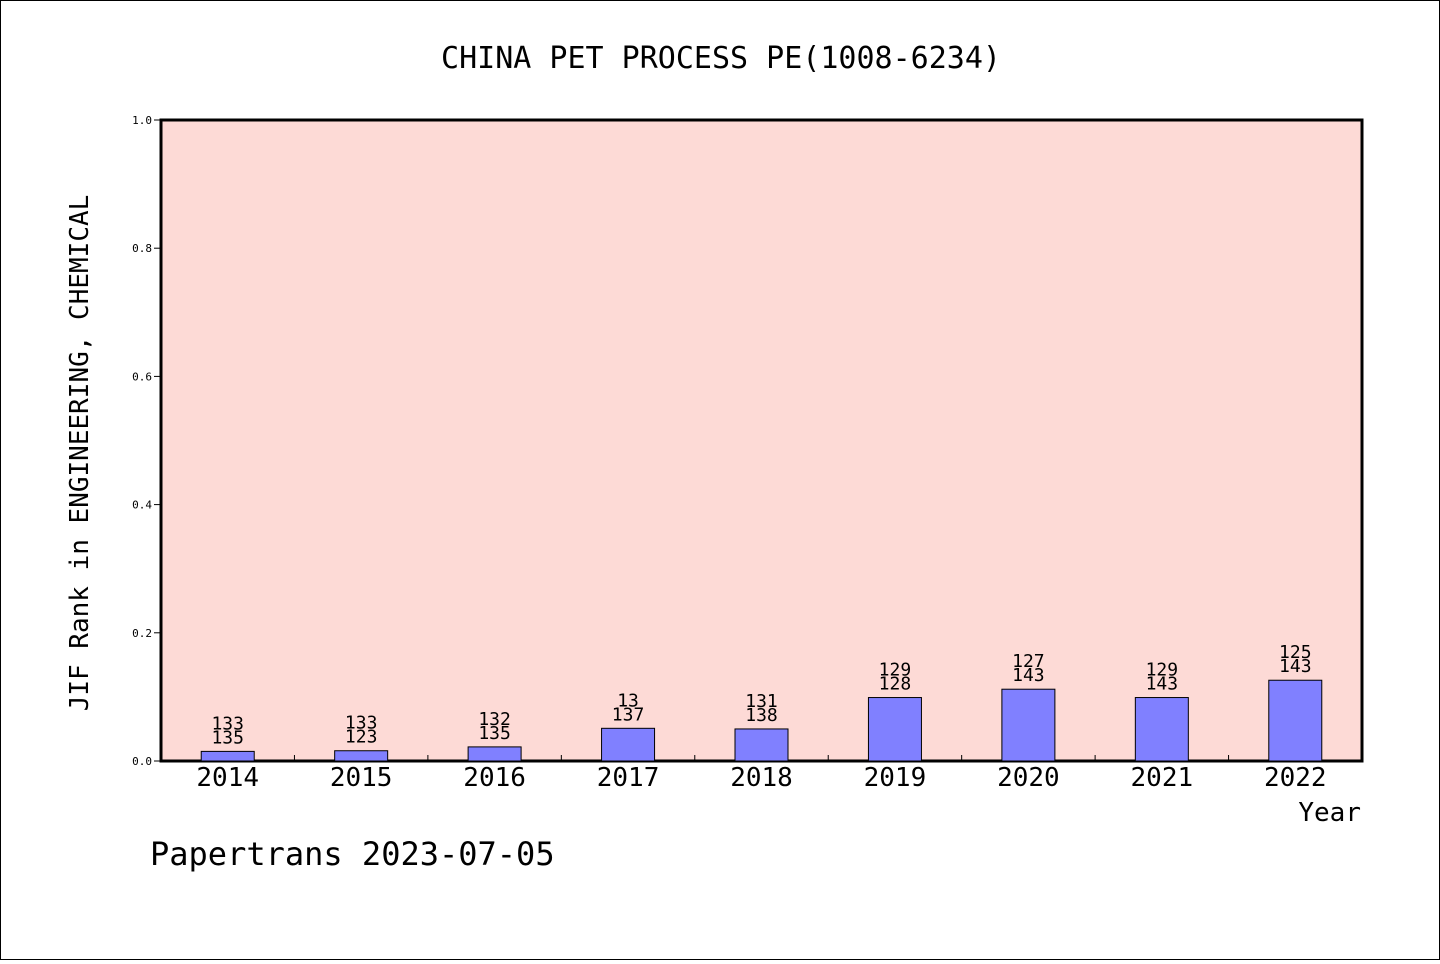  Describe the element at coordinates (1028, 725) in the screenshot. I see `bar-2020` at that location.